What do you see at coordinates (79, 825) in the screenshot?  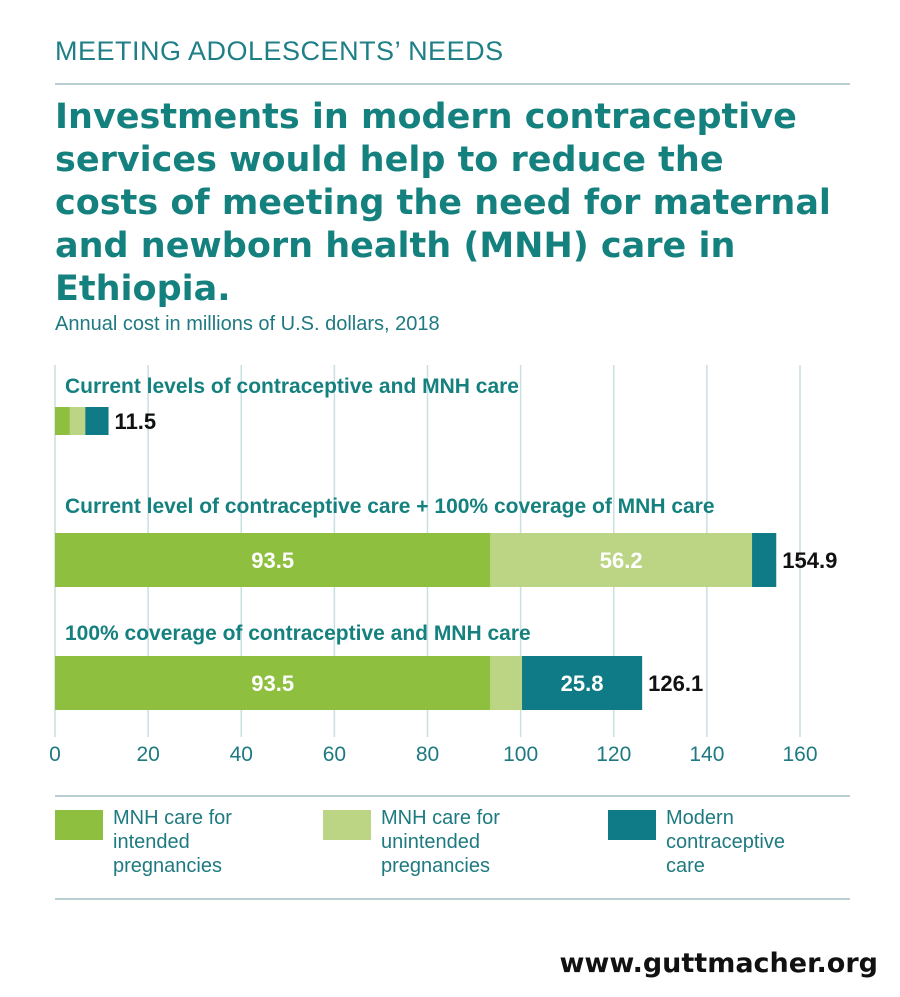 I see `legend-swatch-mnh-intended` at bounding box center [79, 825].